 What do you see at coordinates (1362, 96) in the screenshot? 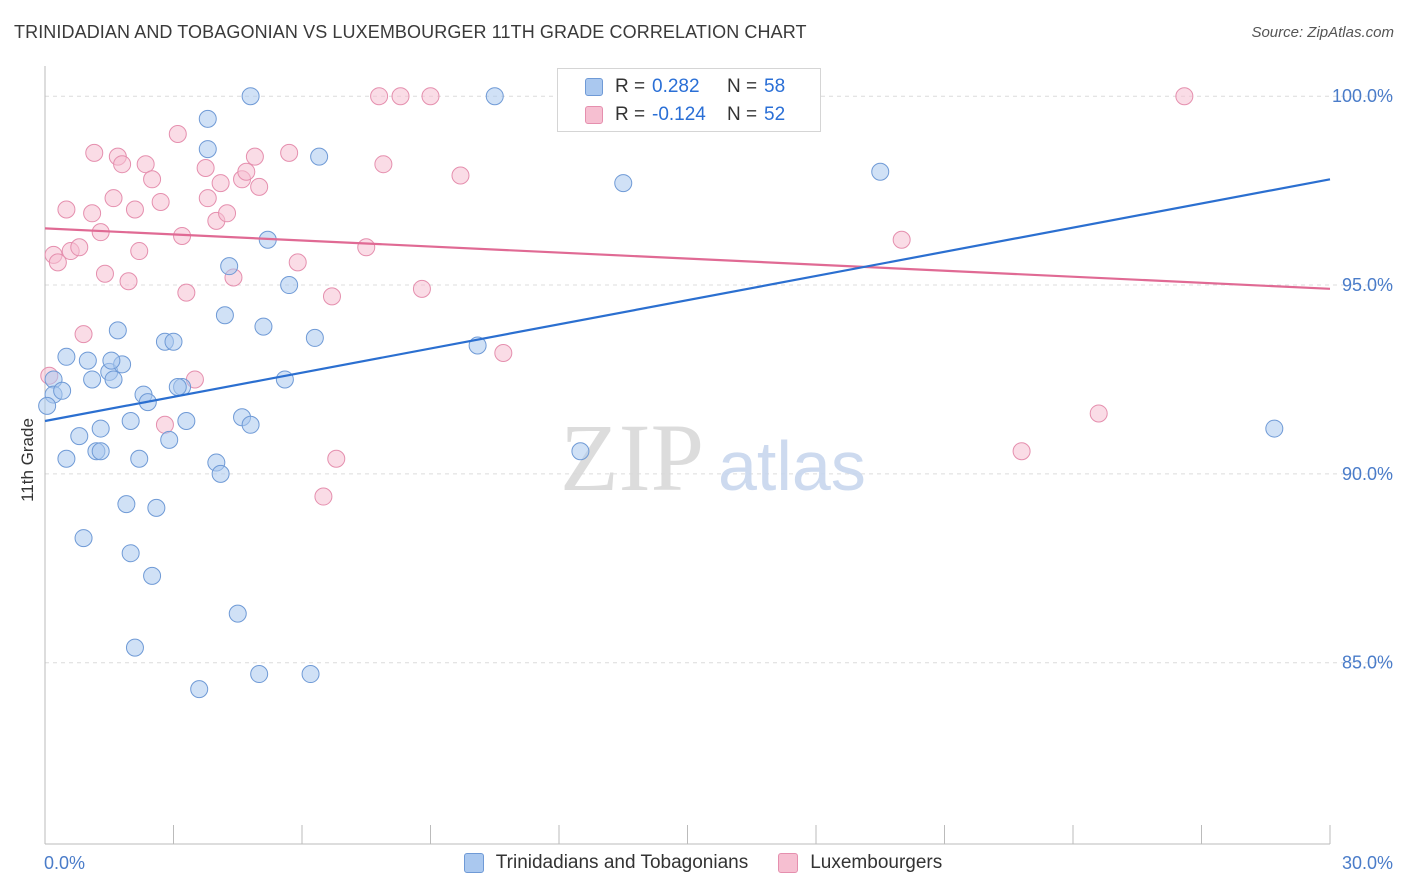
I see `y-tick-label: 100.0%` at bounding box center [1362, 96].